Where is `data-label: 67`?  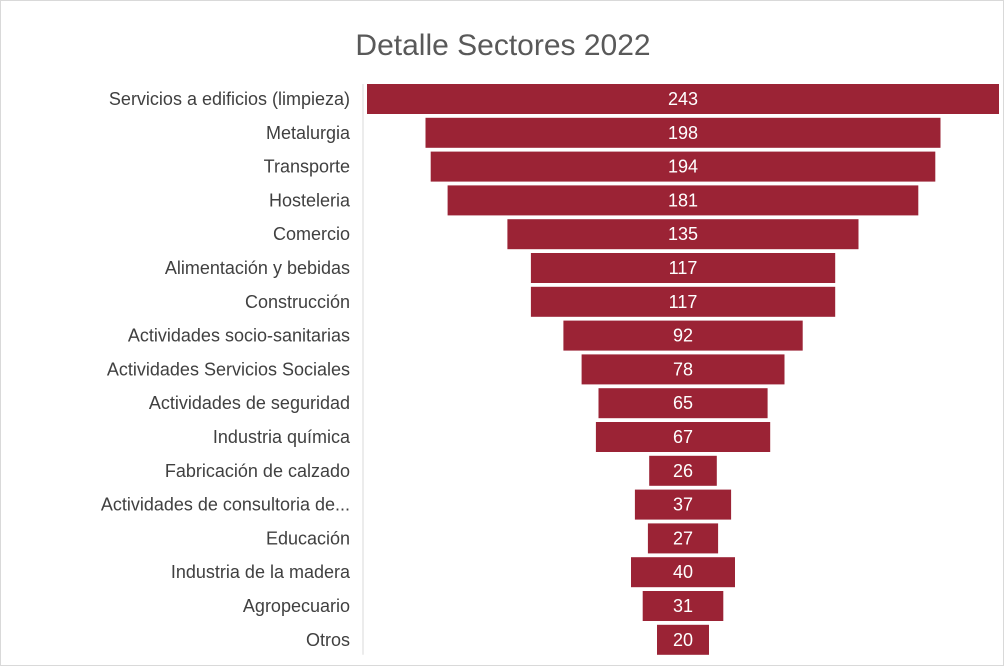
data-label: 67 is located at coordinates (683, 437).